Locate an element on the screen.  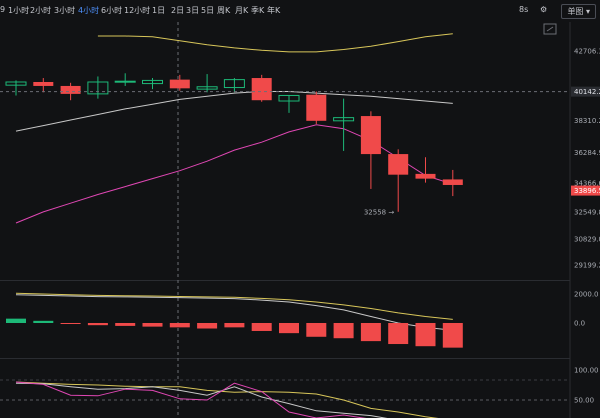
tab-interval-13: 季K is located at coordinates (258, 10).